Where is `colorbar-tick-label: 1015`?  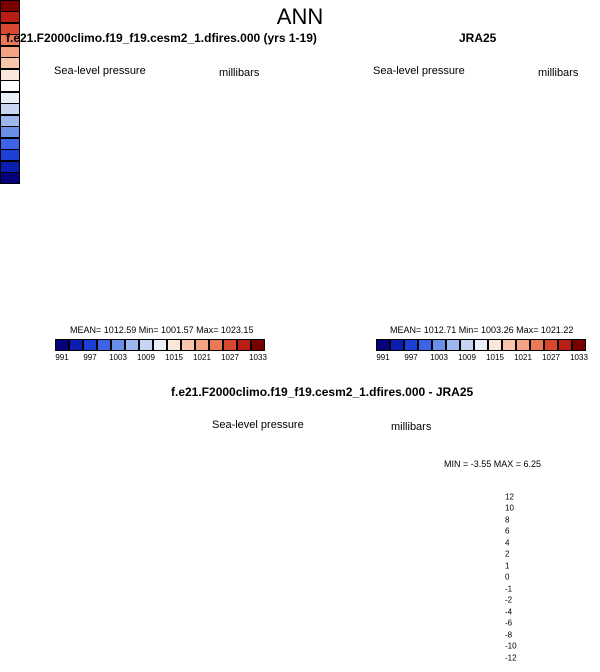
colorbar-tick-label: 1015 is located at coordinates (495, 357).